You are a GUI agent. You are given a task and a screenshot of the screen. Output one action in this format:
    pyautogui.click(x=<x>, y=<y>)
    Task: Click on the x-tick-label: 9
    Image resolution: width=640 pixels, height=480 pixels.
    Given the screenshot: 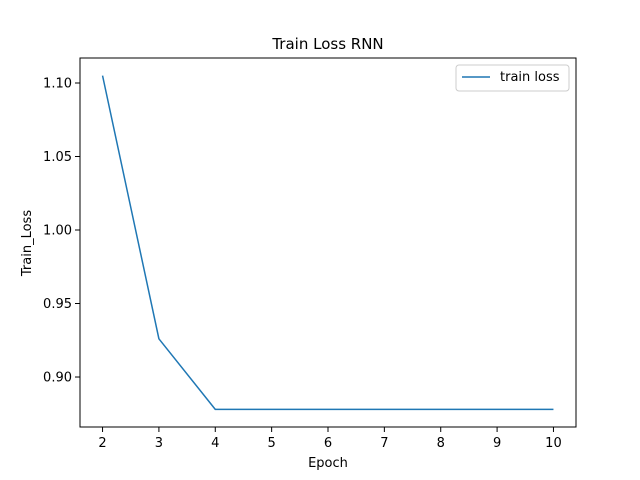 What is the action you would take?
    pyautogui.click(x=497, y=443)
    